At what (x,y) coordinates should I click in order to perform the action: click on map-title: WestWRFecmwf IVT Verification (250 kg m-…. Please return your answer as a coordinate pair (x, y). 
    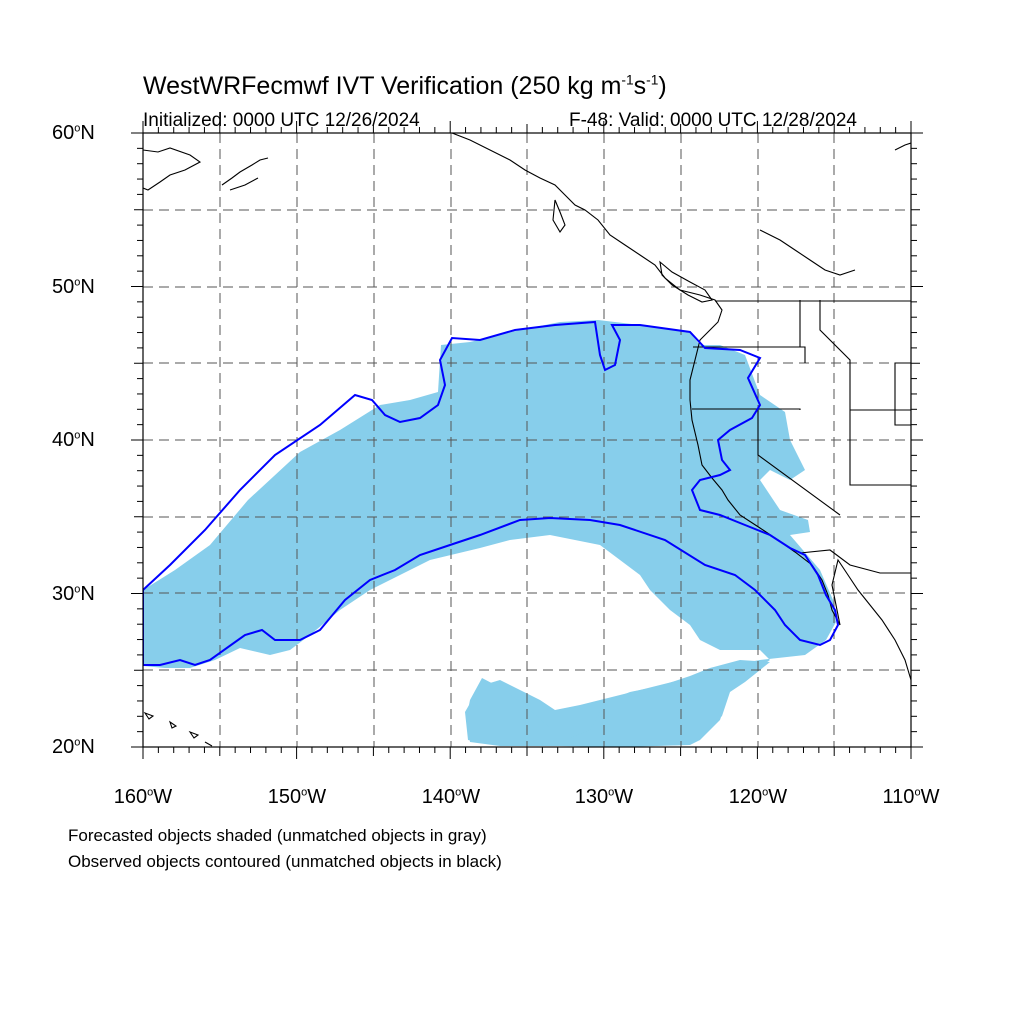
    Looking at the image, I should click on (405, 86).